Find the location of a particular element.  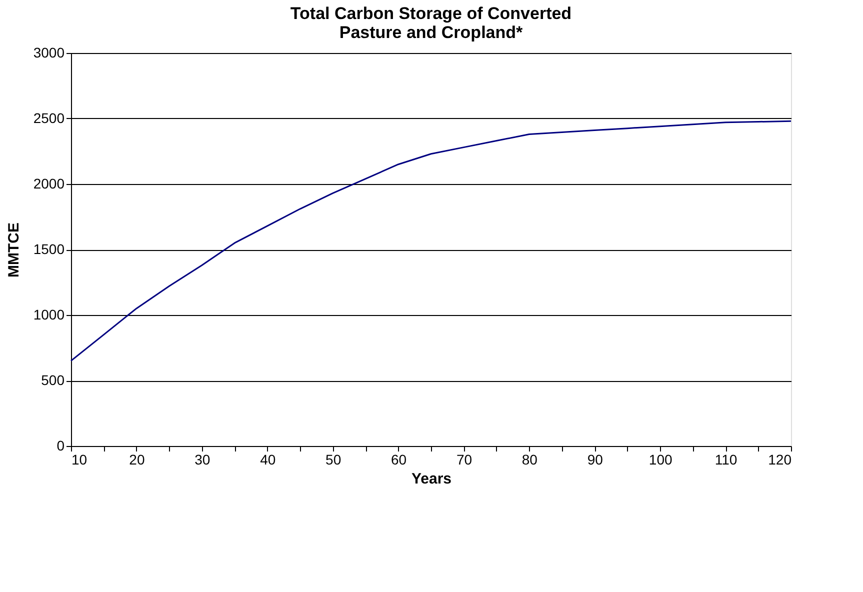

y-tick-label: 2000 is located at coordinates (49, 184).